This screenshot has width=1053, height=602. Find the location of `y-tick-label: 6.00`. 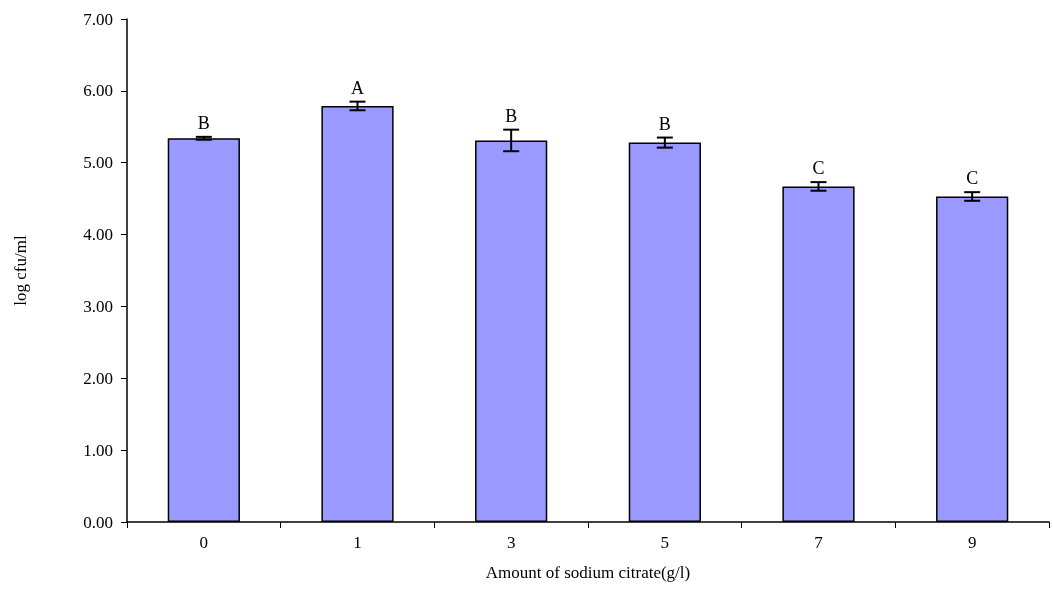

y-tick-label: 6.00 is located at coordinates (98, 91).